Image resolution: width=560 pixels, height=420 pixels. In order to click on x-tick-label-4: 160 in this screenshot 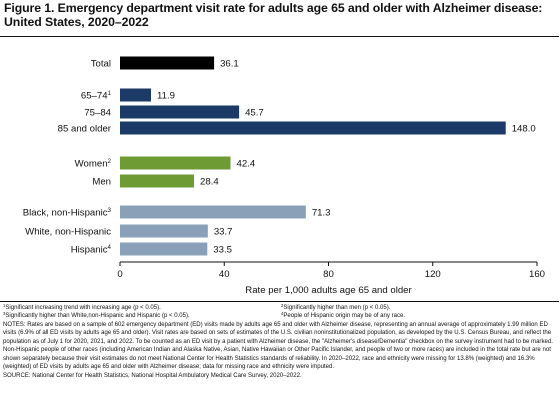, I will do `click(537, 274)`.